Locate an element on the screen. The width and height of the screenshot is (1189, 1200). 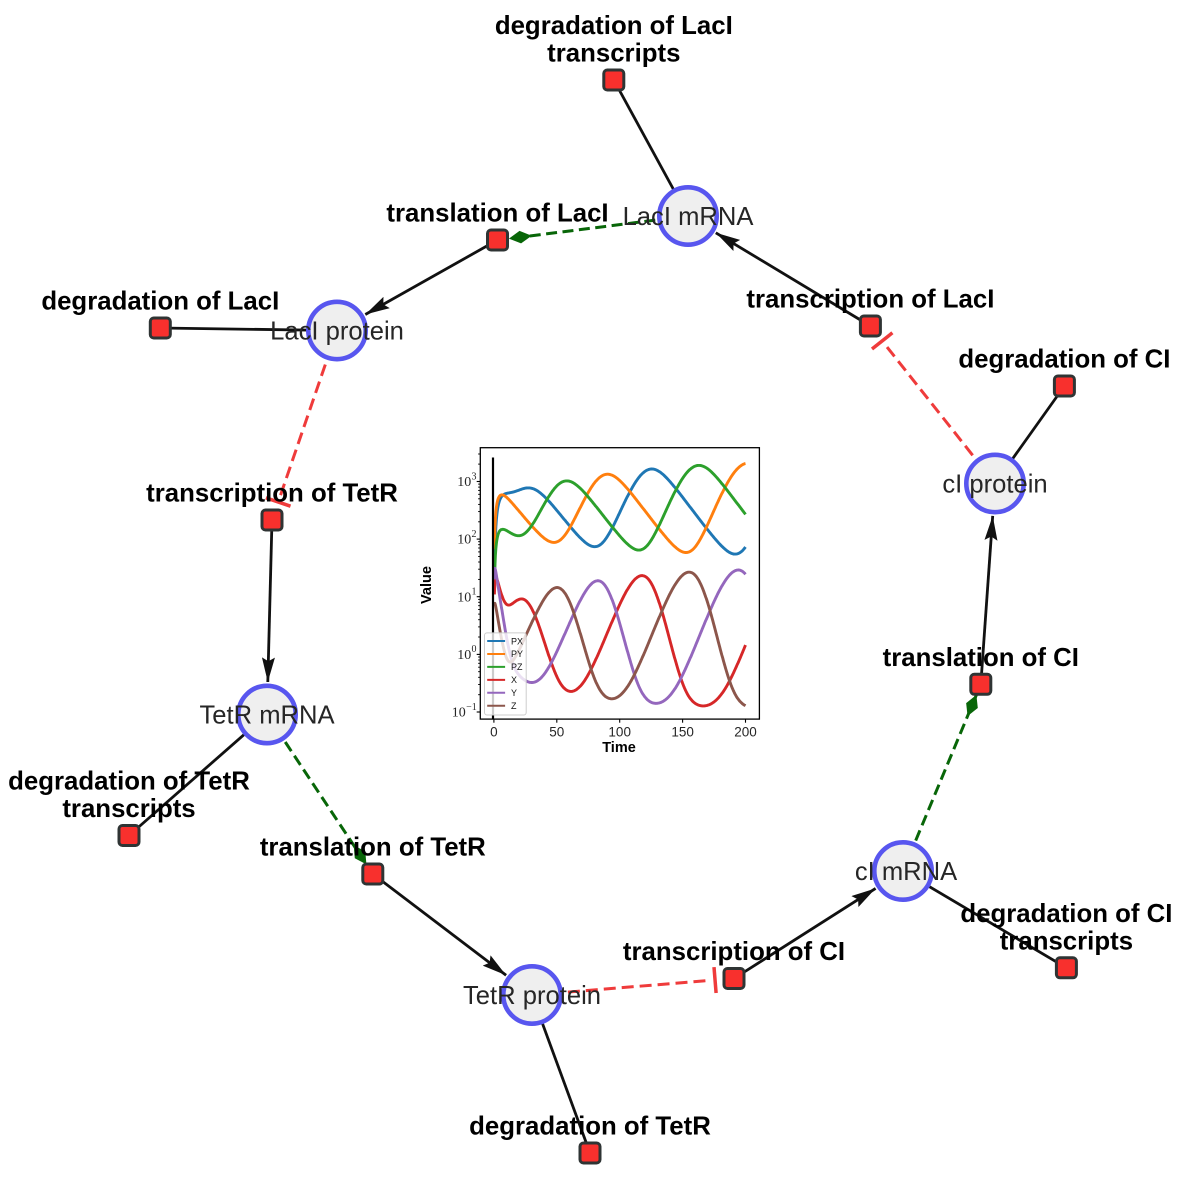
svg-text: PZ is located at coordinates (517, 667).